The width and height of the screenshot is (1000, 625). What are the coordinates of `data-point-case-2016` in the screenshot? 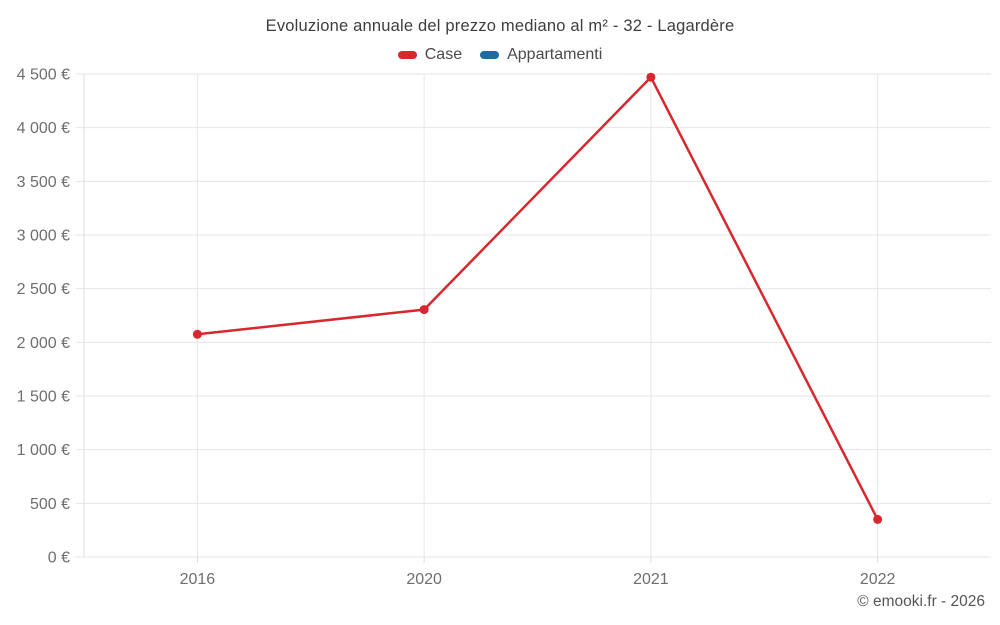 It's located at (197, 334).